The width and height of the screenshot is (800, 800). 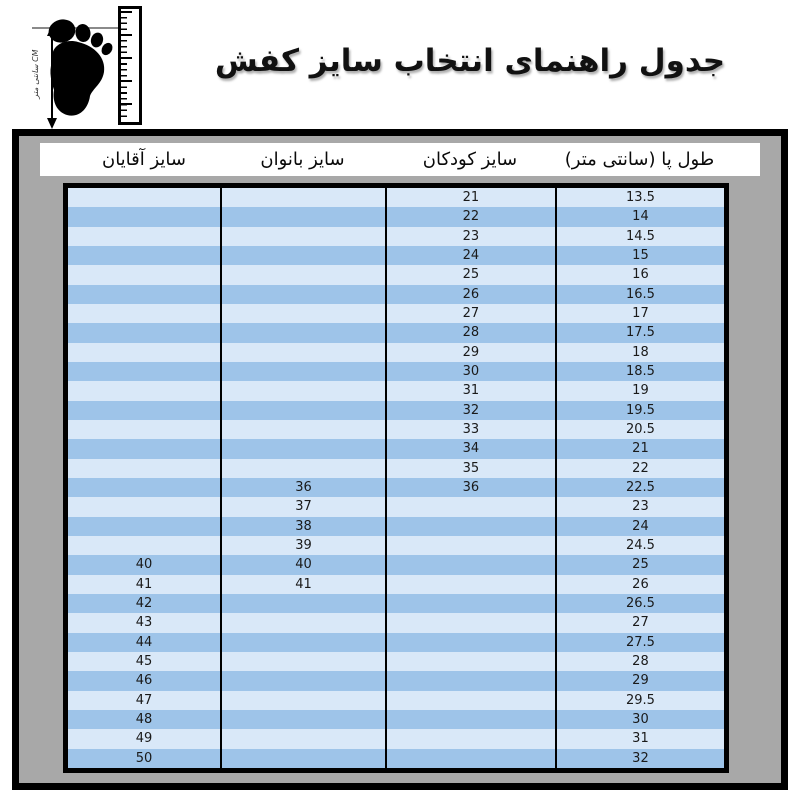 I want to click on cell-men: 44, so click(x=144, y=642).